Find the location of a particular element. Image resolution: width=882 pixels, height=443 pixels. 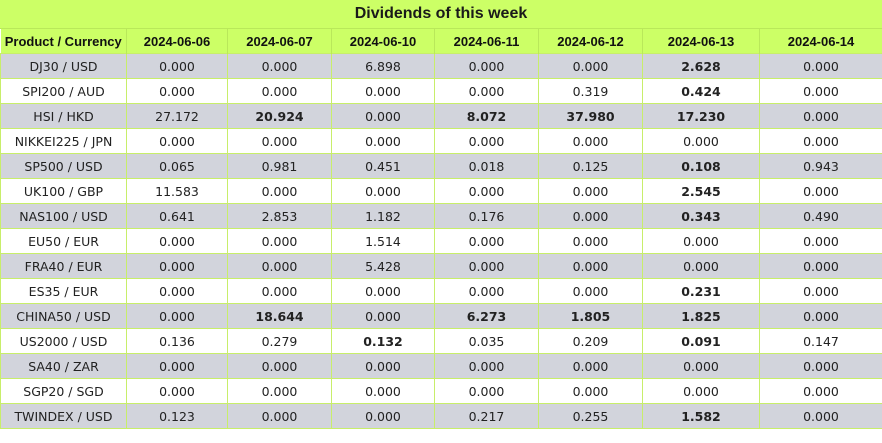

product-cell: FRA40 / EUR is located at coordinates (63, 266).